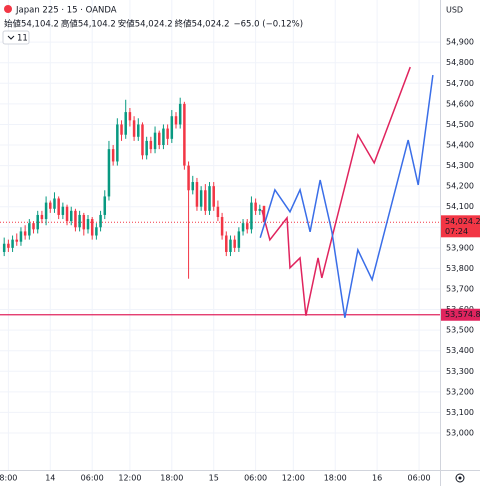 This screenshot has width=480, height=486. I want to click on y-tick-label: 53,300, so click(460, 371).